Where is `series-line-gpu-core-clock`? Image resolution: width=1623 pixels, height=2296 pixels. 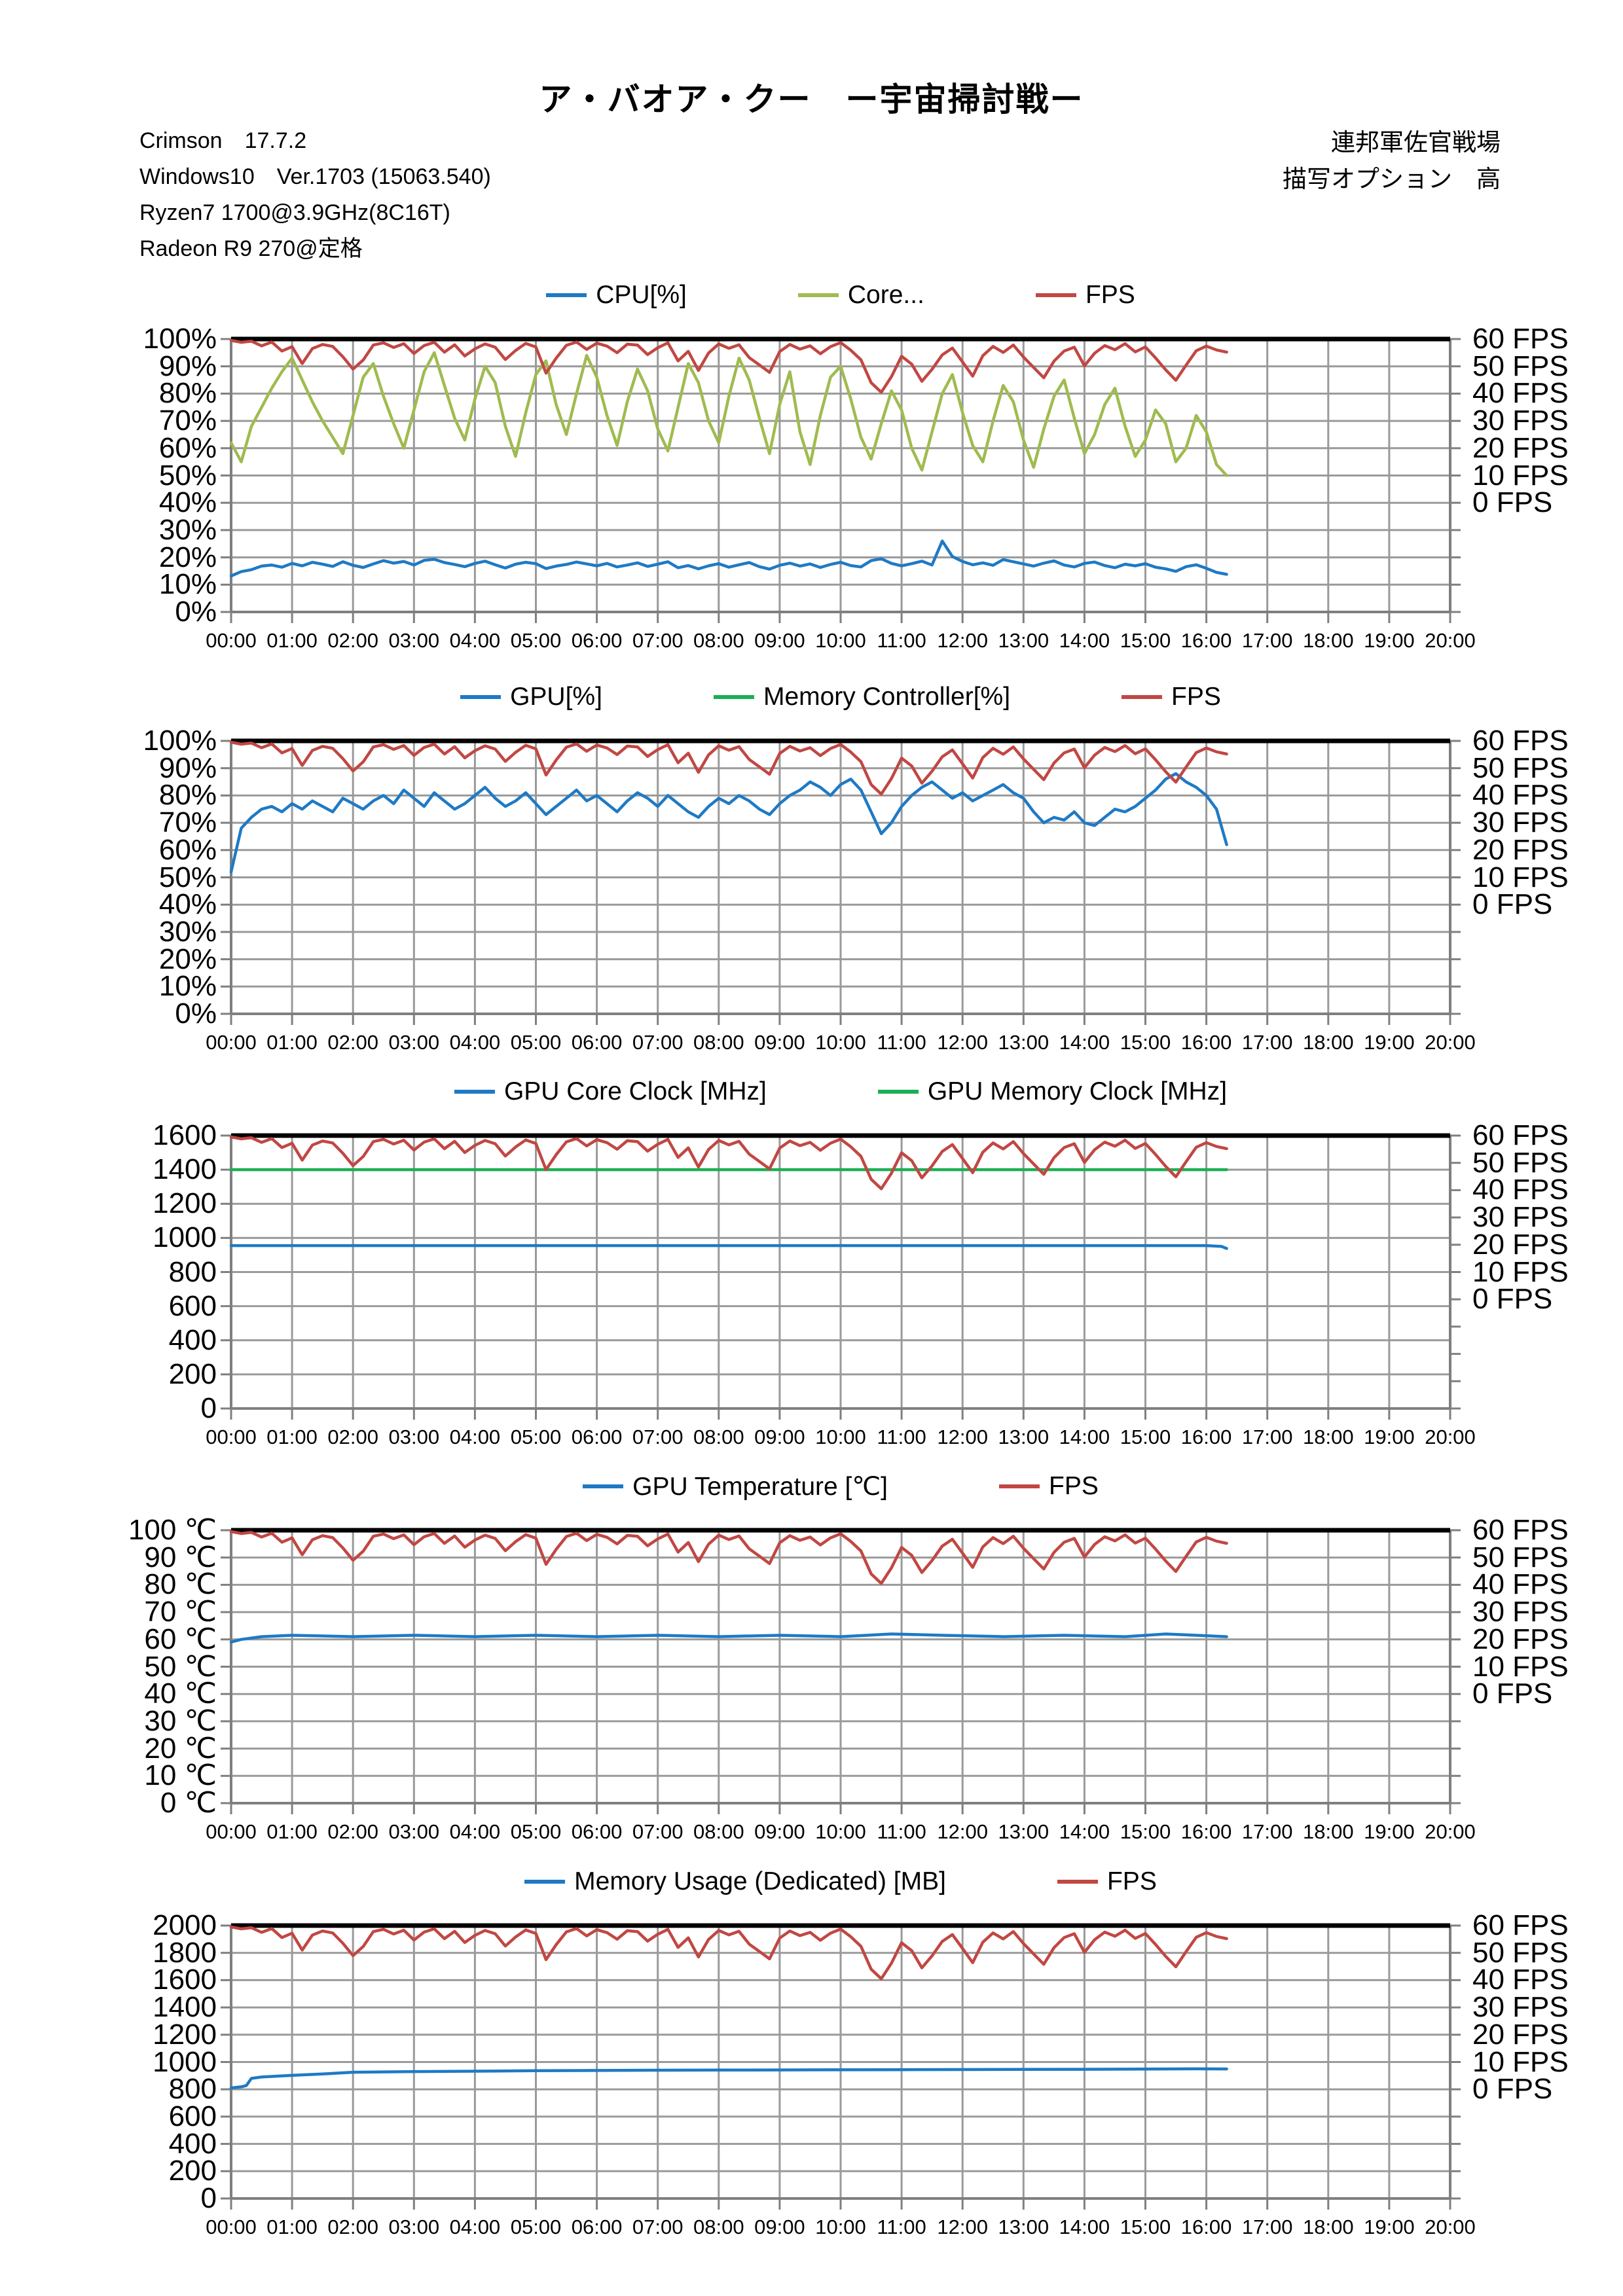 series-line-gpu-core-clock is located at coordinates (728, 1247).